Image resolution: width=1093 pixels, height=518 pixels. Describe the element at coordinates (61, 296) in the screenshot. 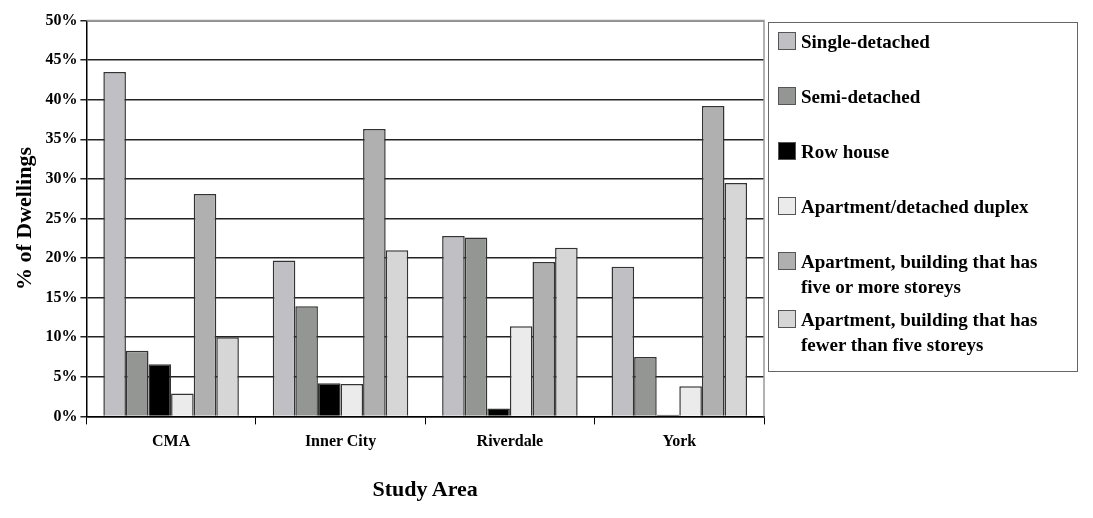

I see `y-tick-label: 15%` at that location.